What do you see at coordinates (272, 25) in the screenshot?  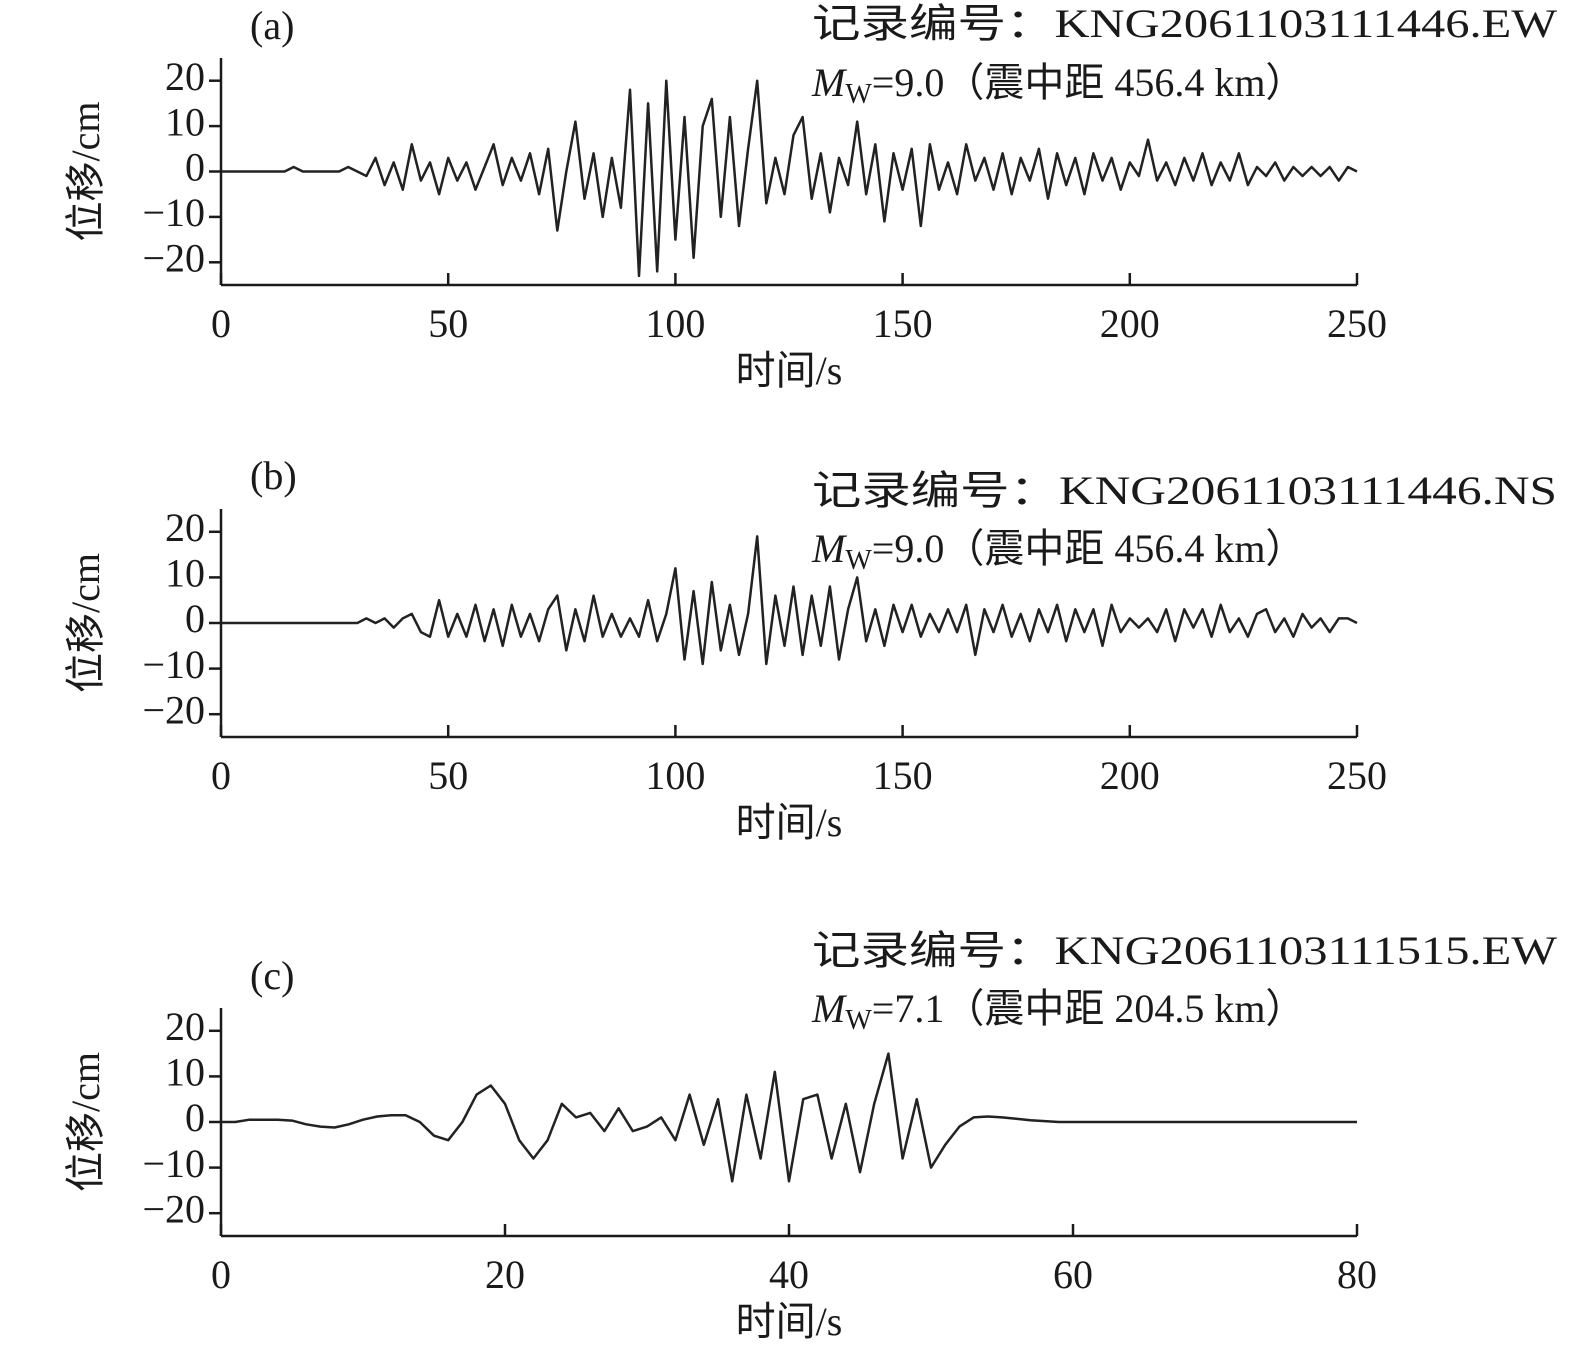 I see `panel-label: (a)` at bounding box center [272, 25].